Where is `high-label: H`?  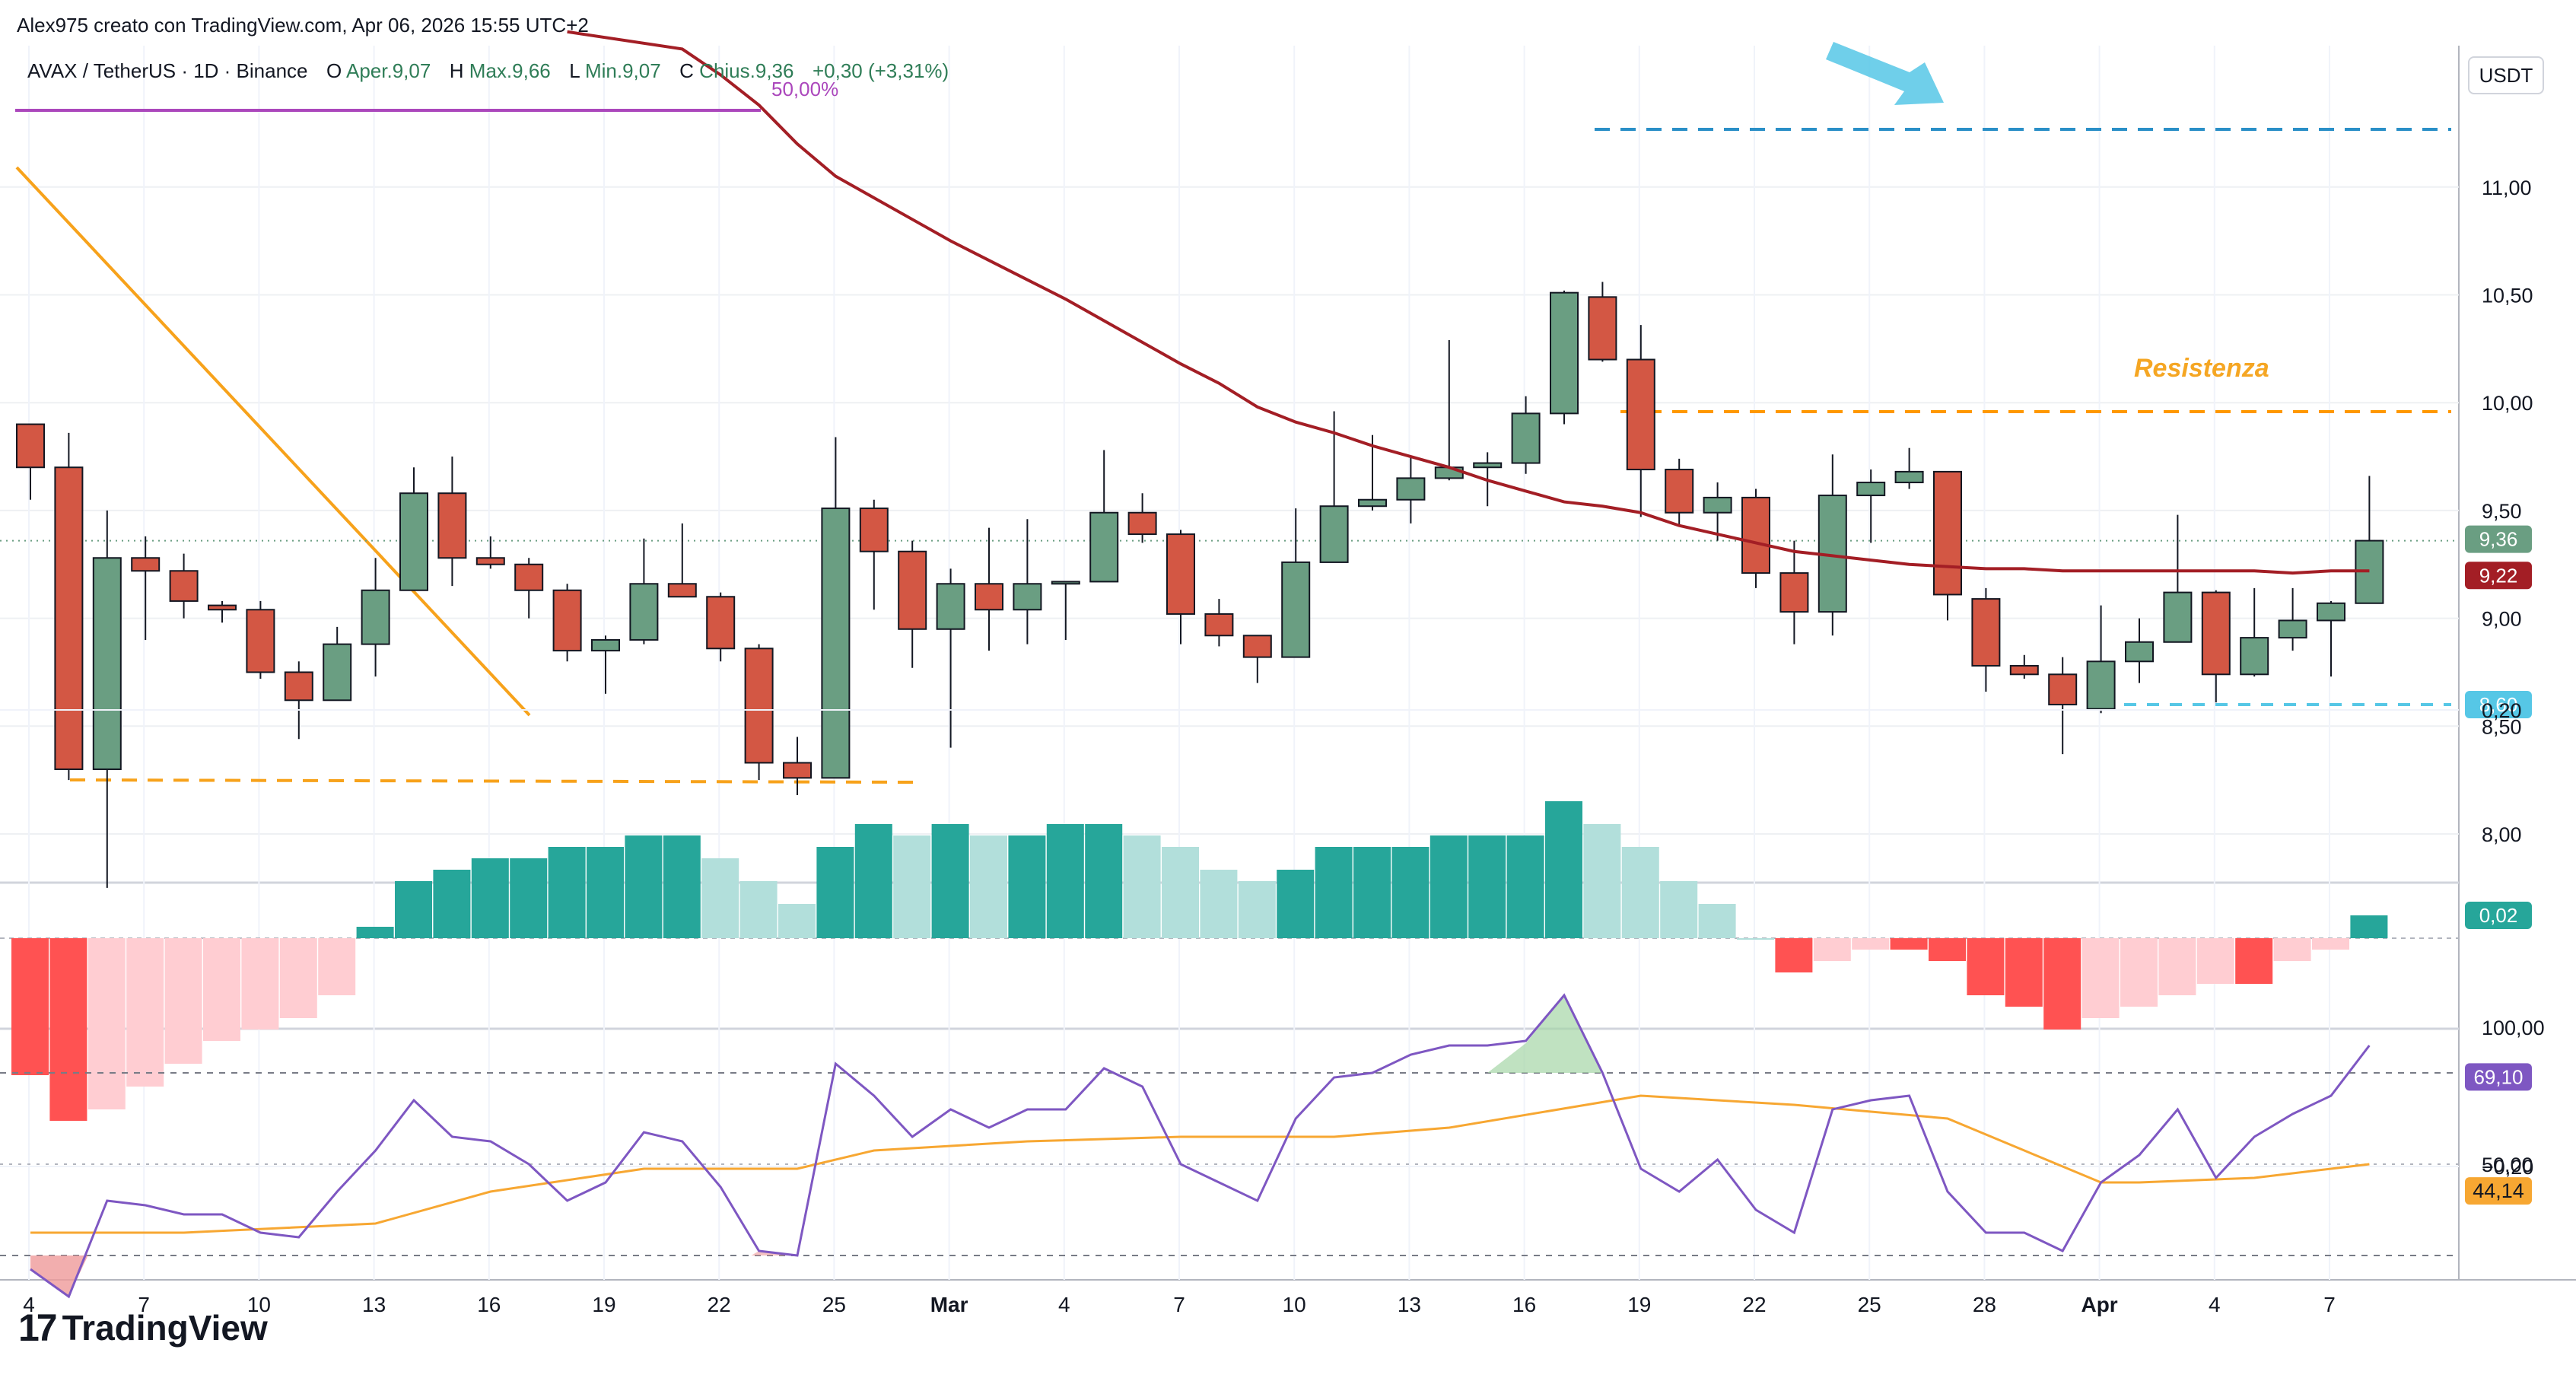 high-label: H is located at coordinates (457, 70).